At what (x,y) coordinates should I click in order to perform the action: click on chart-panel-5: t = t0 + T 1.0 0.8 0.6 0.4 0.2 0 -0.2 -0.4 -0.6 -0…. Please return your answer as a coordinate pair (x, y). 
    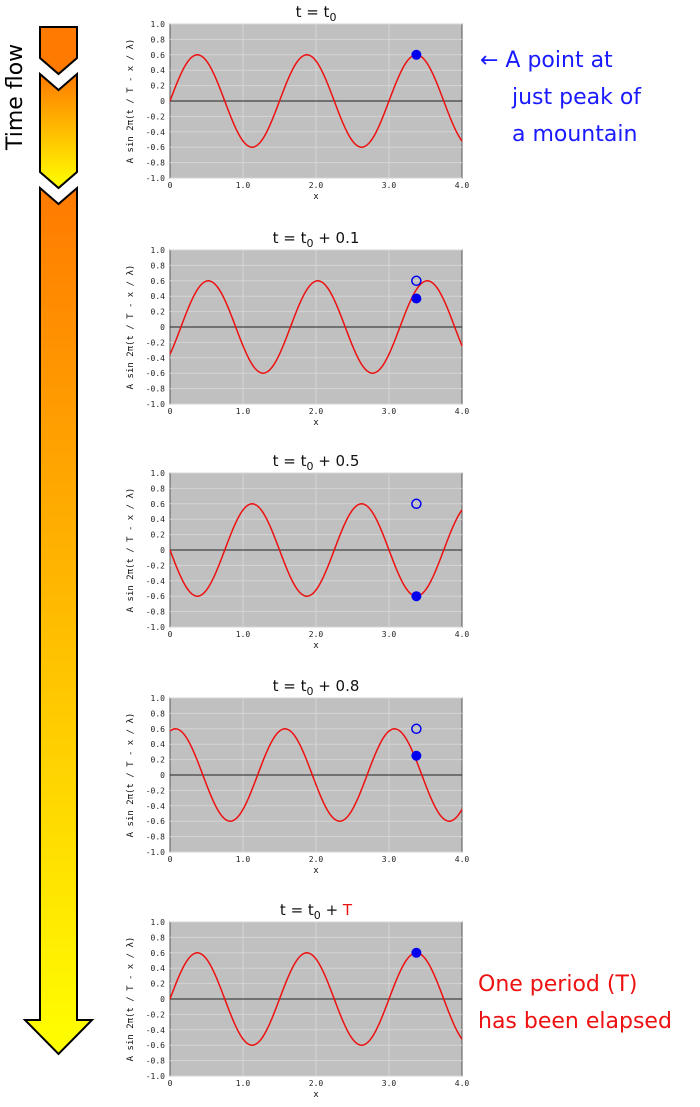
    Looking at the image, I should click on (297, 1000).